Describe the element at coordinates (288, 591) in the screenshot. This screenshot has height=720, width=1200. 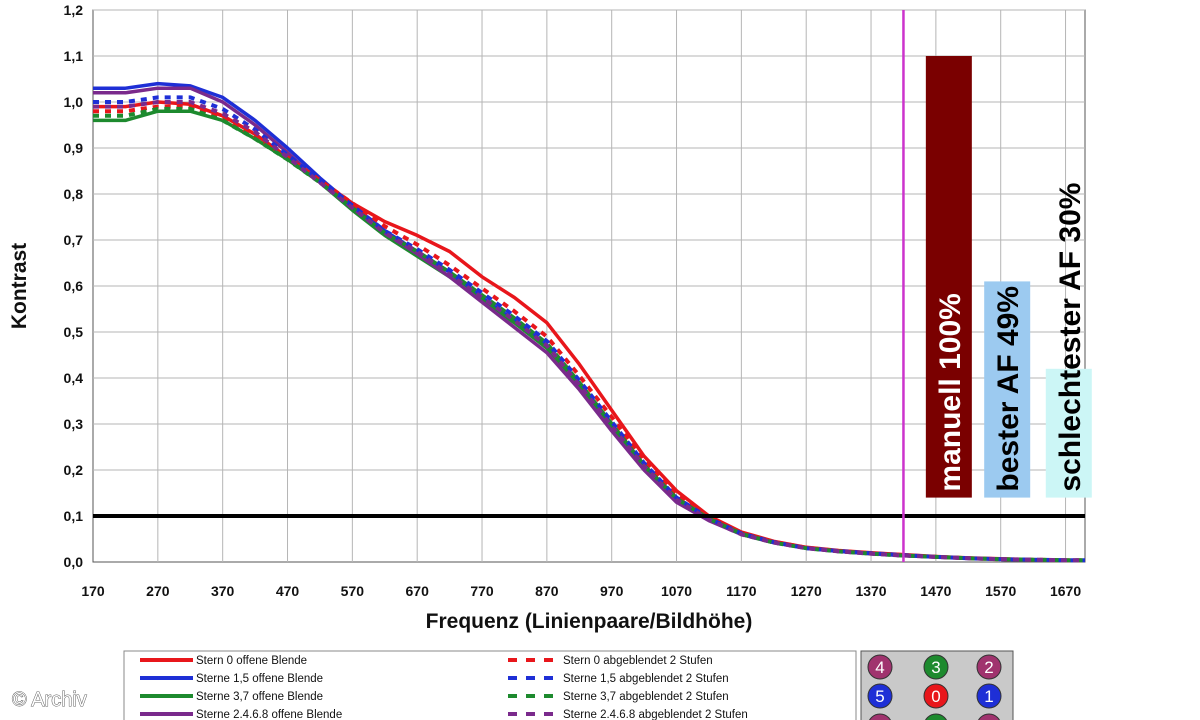
I see `x-tick-label: 470` at that location.